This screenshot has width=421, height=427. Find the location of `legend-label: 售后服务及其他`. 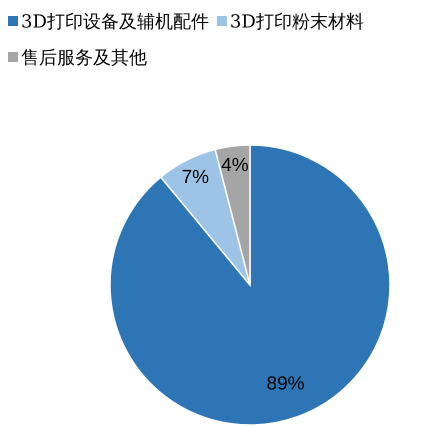

legend-label: 售后服务及其他 is located at coordinates (84, 58).